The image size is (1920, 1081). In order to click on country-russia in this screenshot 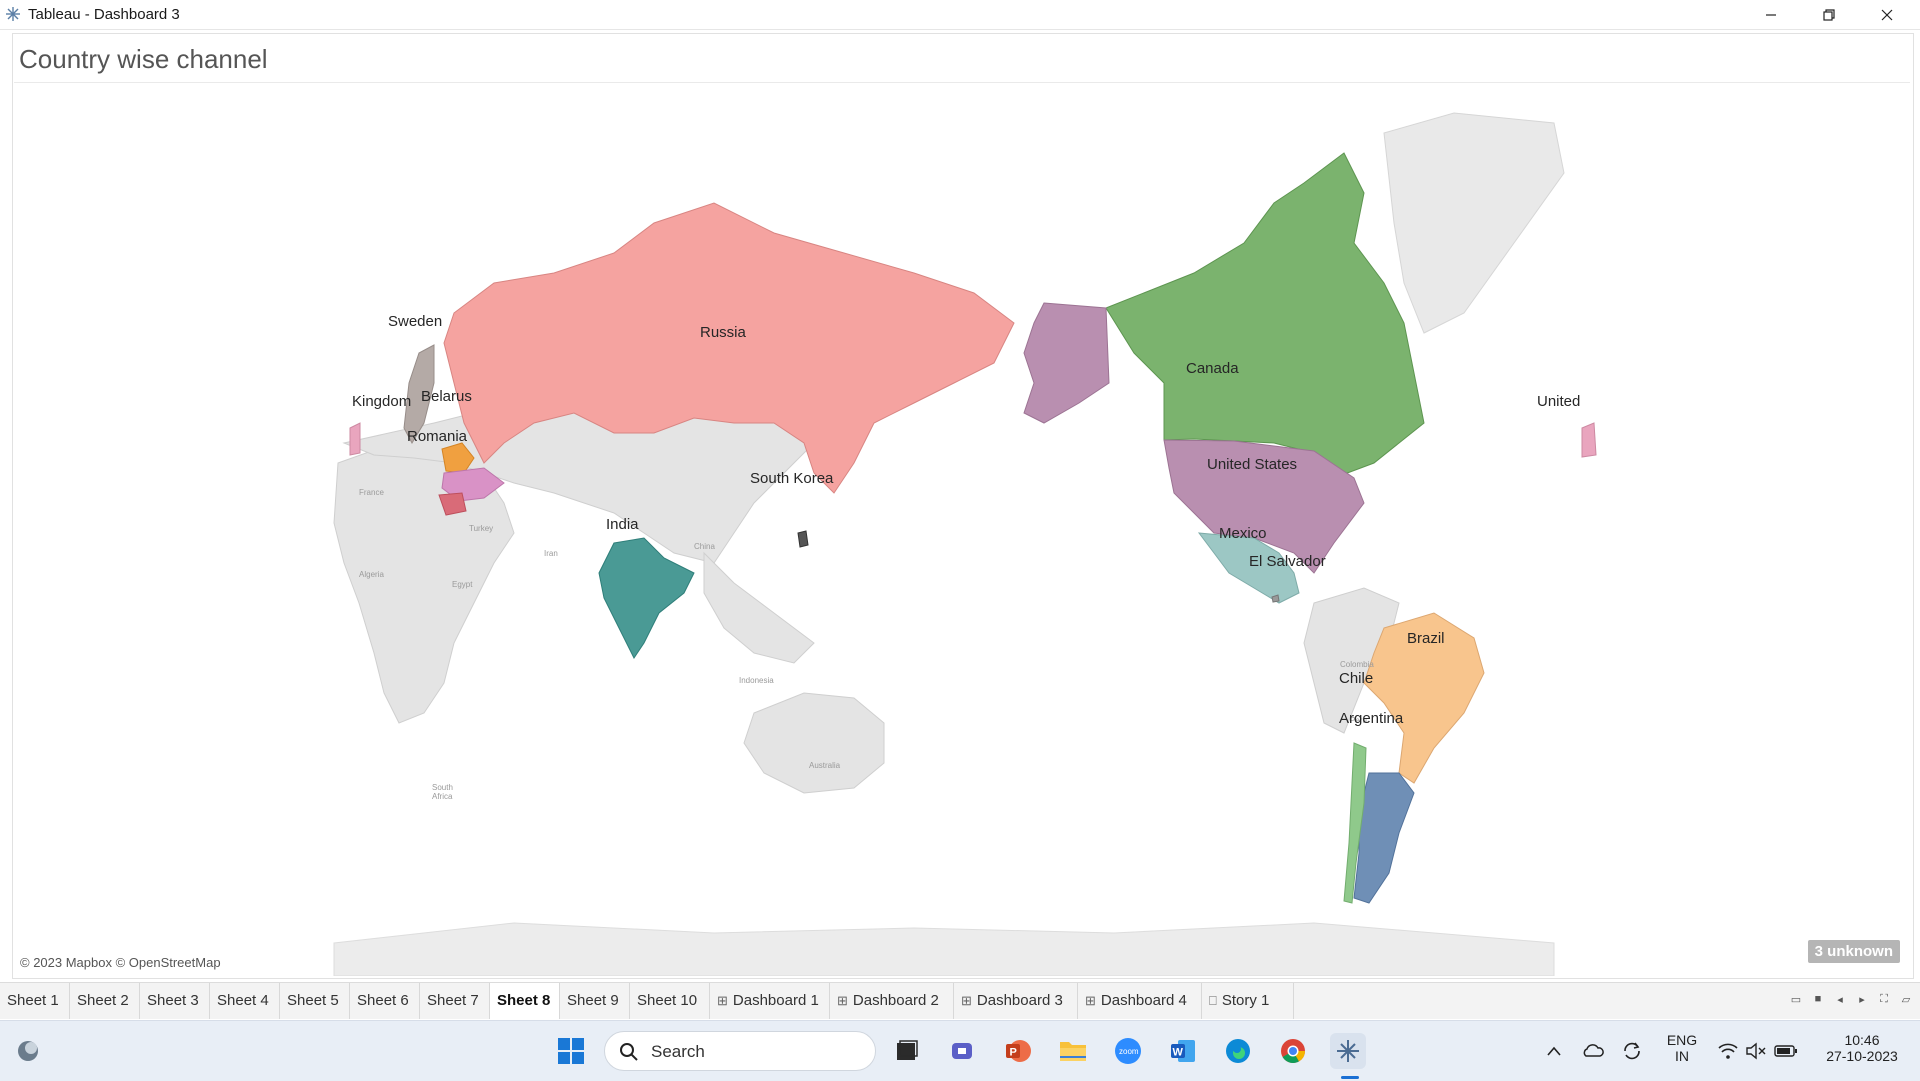, I will do `click(729, 348)`.